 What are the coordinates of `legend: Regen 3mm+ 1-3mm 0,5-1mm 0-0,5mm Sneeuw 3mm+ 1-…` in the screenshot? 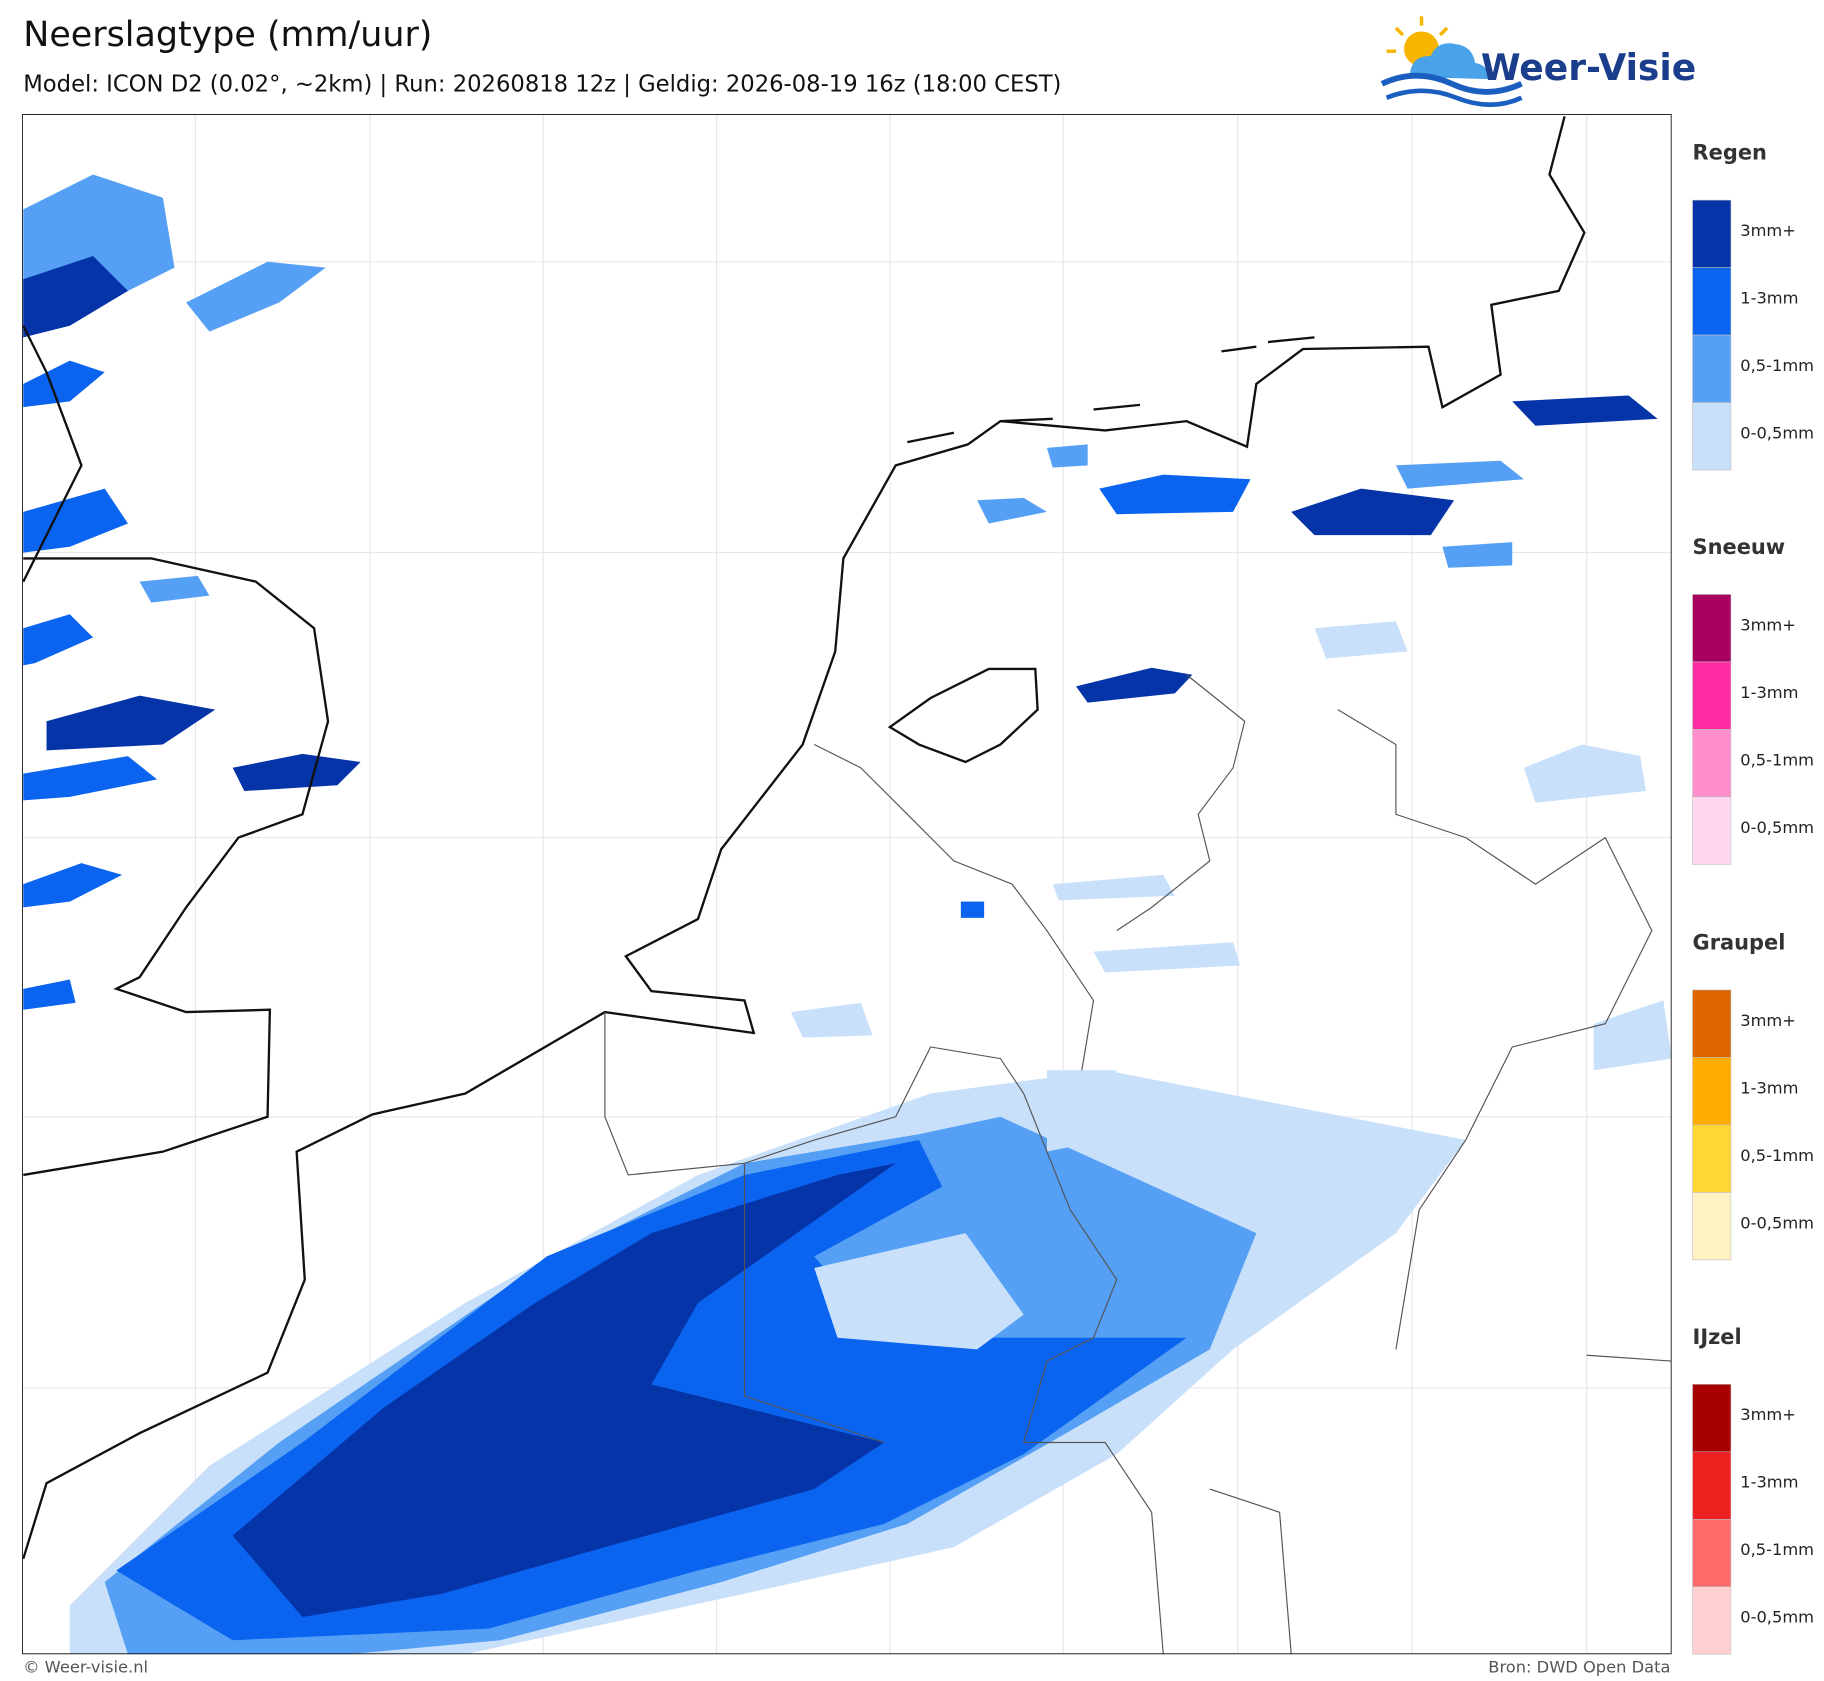 It's located at (1753, 898).